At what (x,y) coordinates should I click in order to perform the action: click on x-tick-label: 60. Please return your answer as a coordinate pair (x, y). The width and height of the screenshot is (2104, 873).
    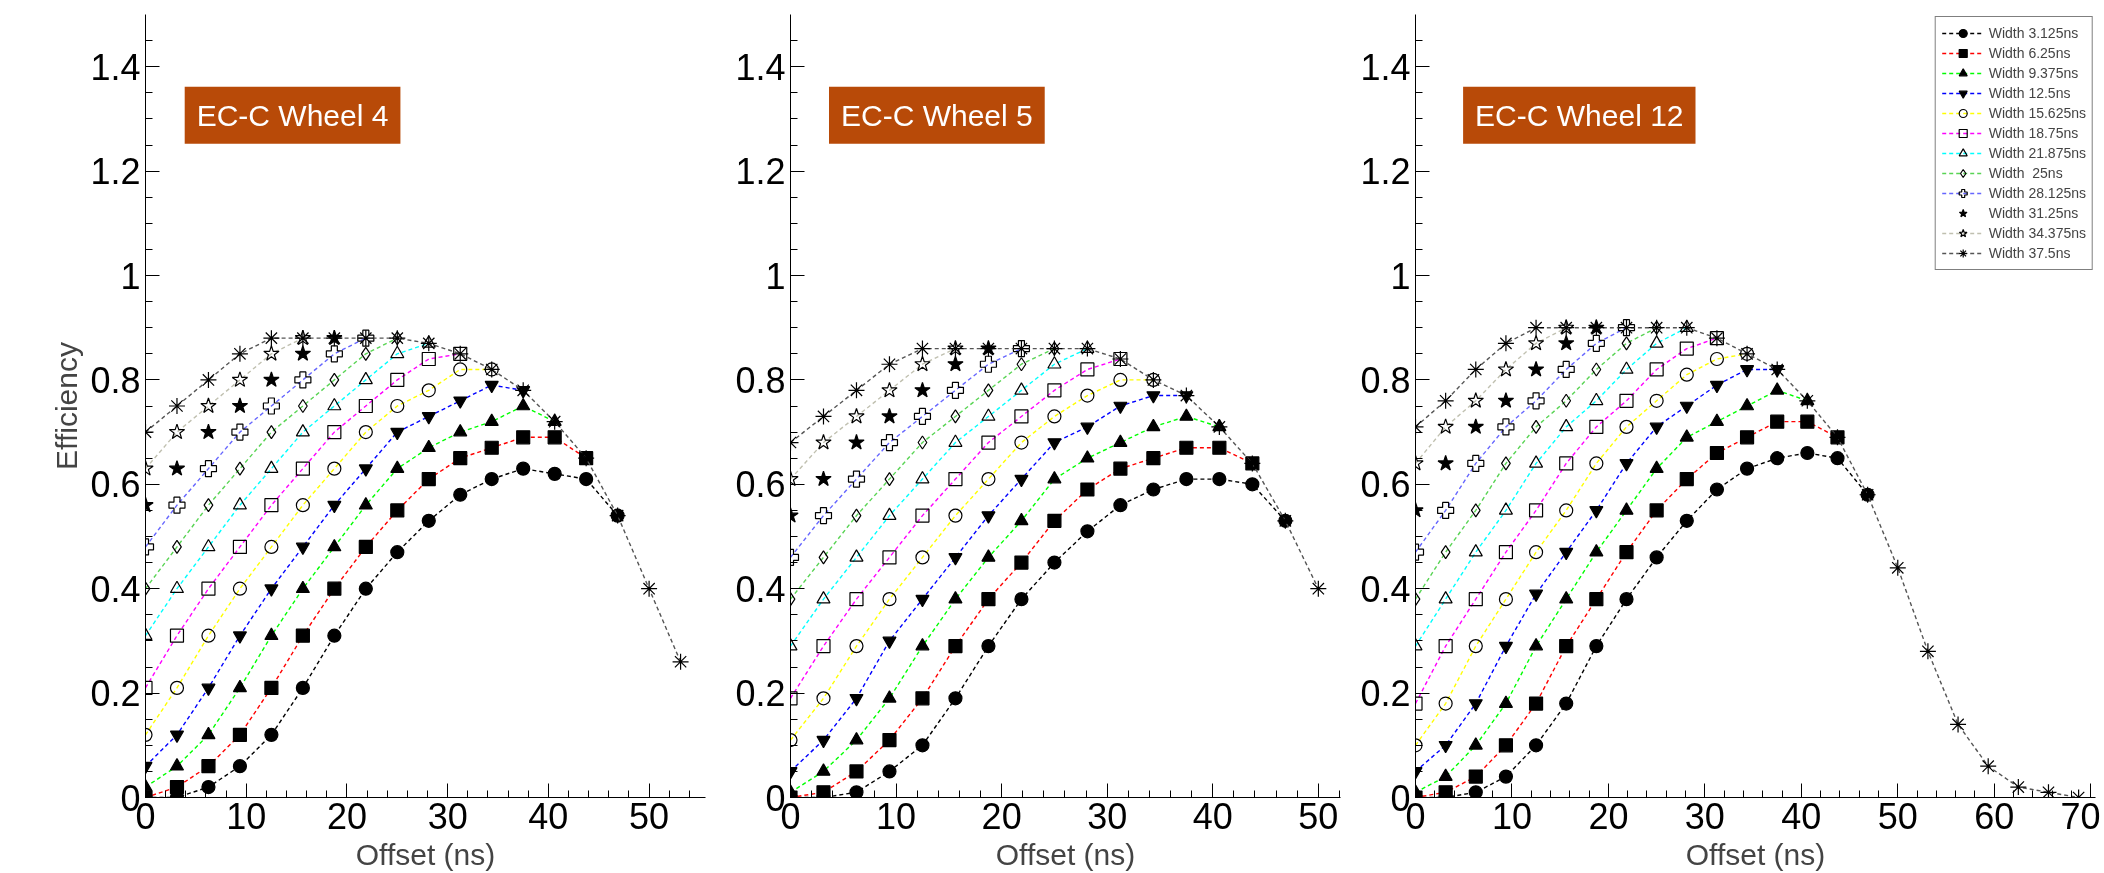
    Looking at the image, I should click on (1994, 816).